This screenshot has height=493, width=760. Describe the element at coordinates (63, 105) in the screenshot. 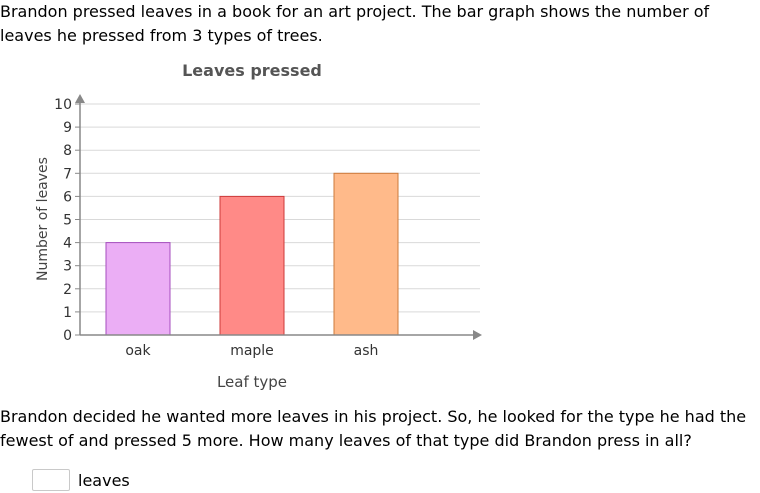

I see `y-tick-label: 10` at that location.